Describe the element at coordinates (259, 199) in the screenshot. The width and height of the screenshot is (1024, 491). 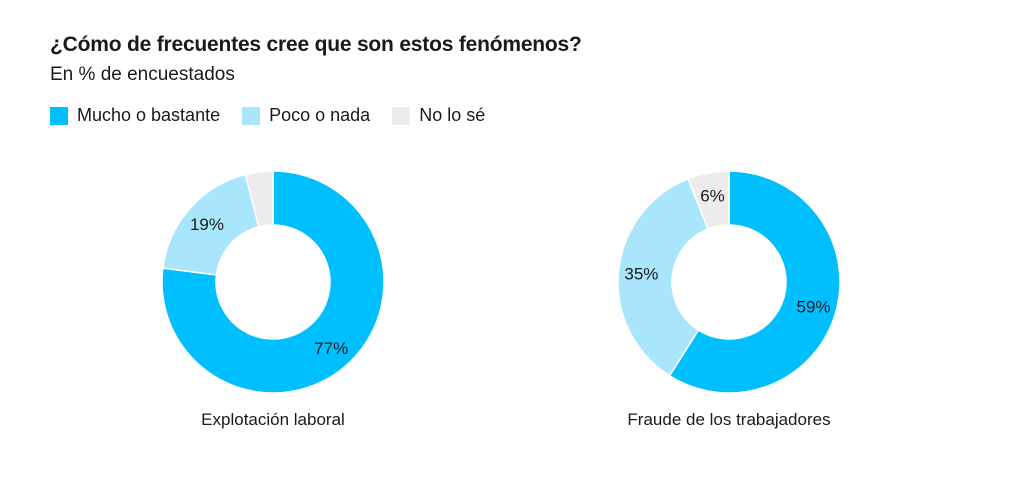
I see `donut-1-slice-nolose` at that location.